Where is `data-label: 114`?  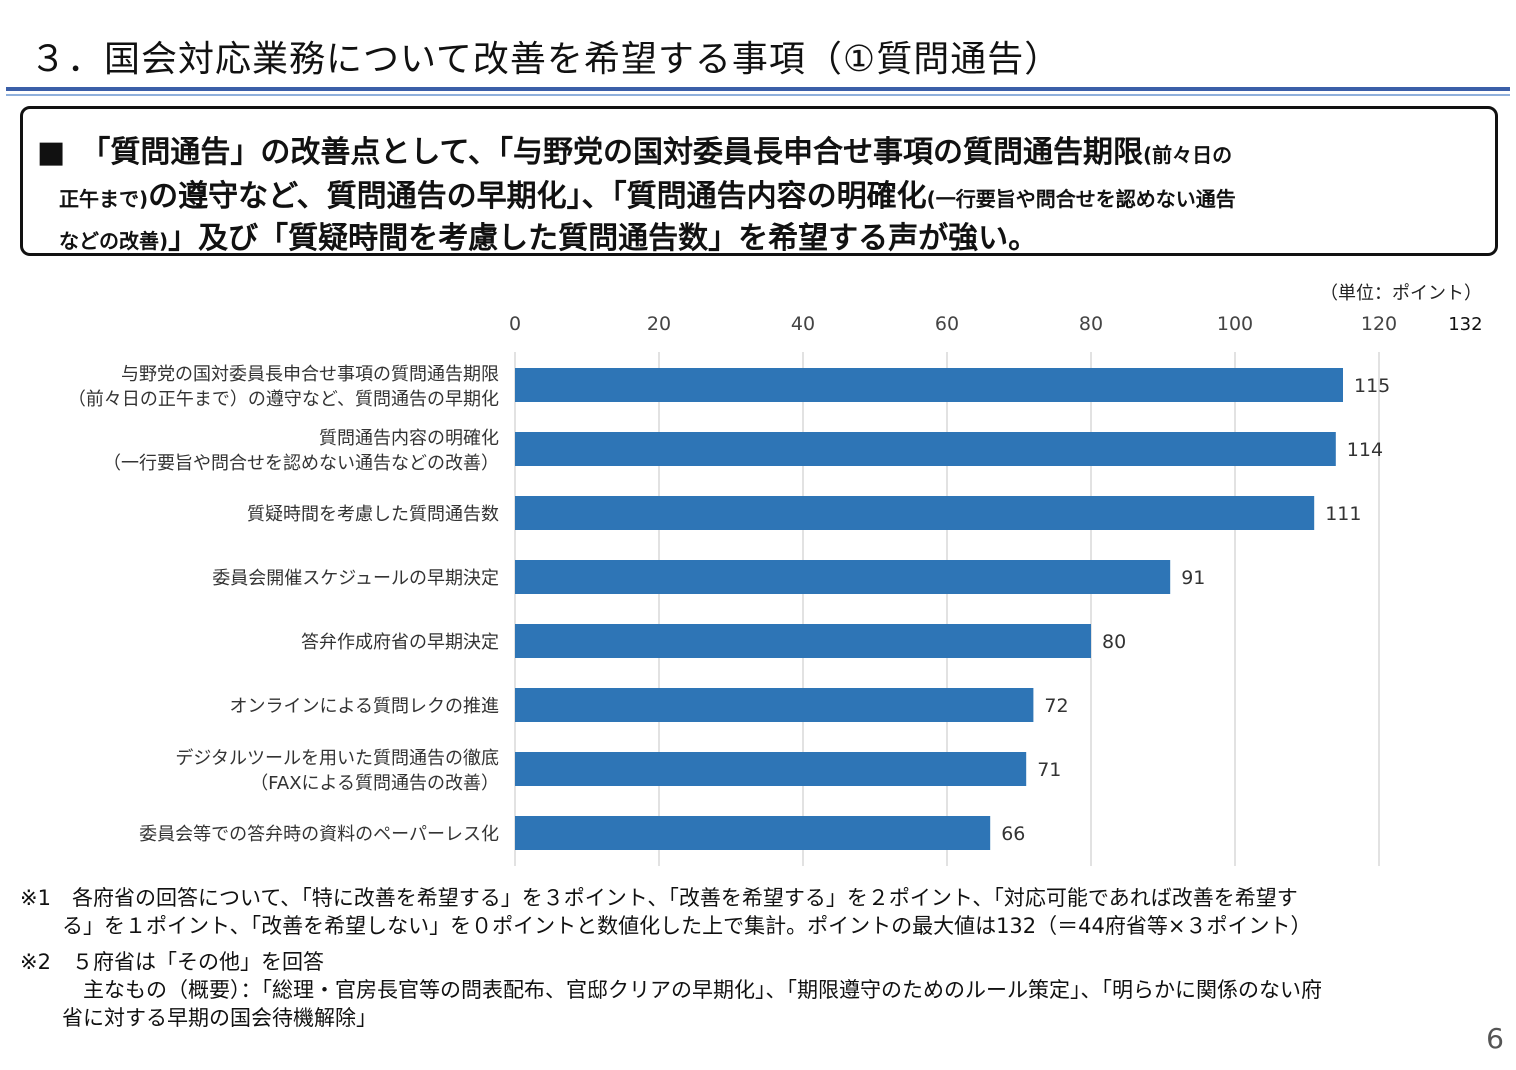 data-label: 114 is located at coordinates (1365, 450).